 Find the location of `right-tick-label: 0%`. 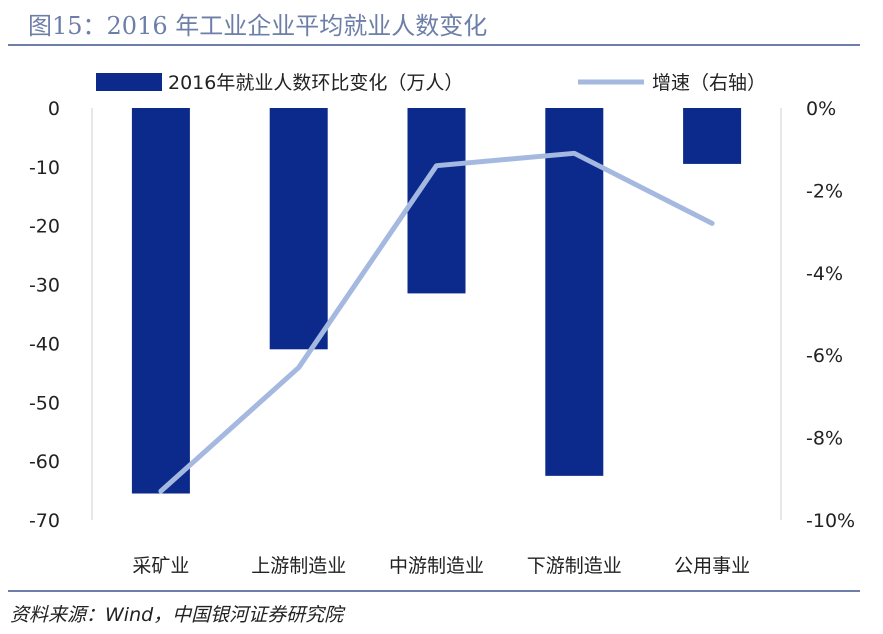

right-tick-label: 0% is located at coordinates (821, 109).